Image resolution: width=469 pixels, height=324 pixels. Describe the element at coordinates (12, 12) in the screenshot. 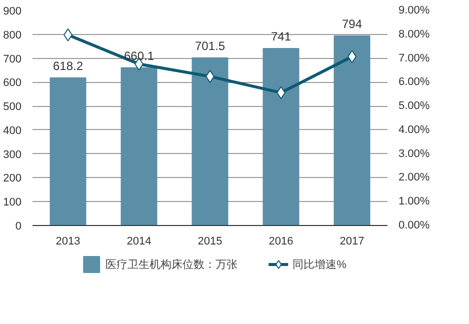

I see `y-tick-label: 900` at that location.